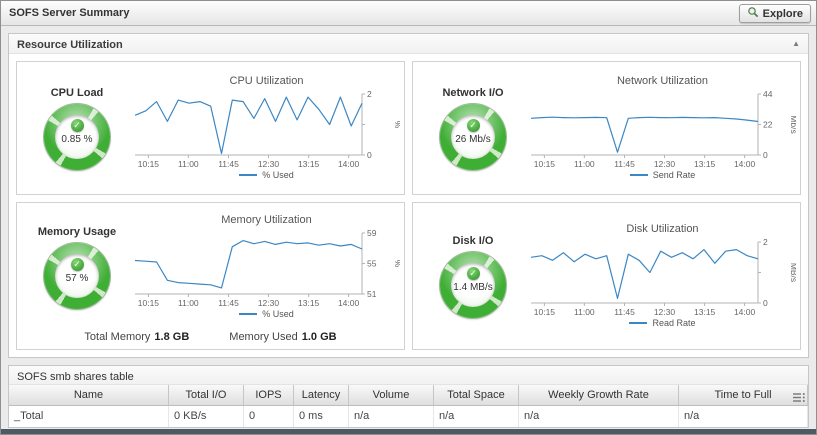  What do you see at coordinates (77, 92) in the screenshot?
I see `cpu-gauge-title: CPU Load` at bounding box center [77, 92].